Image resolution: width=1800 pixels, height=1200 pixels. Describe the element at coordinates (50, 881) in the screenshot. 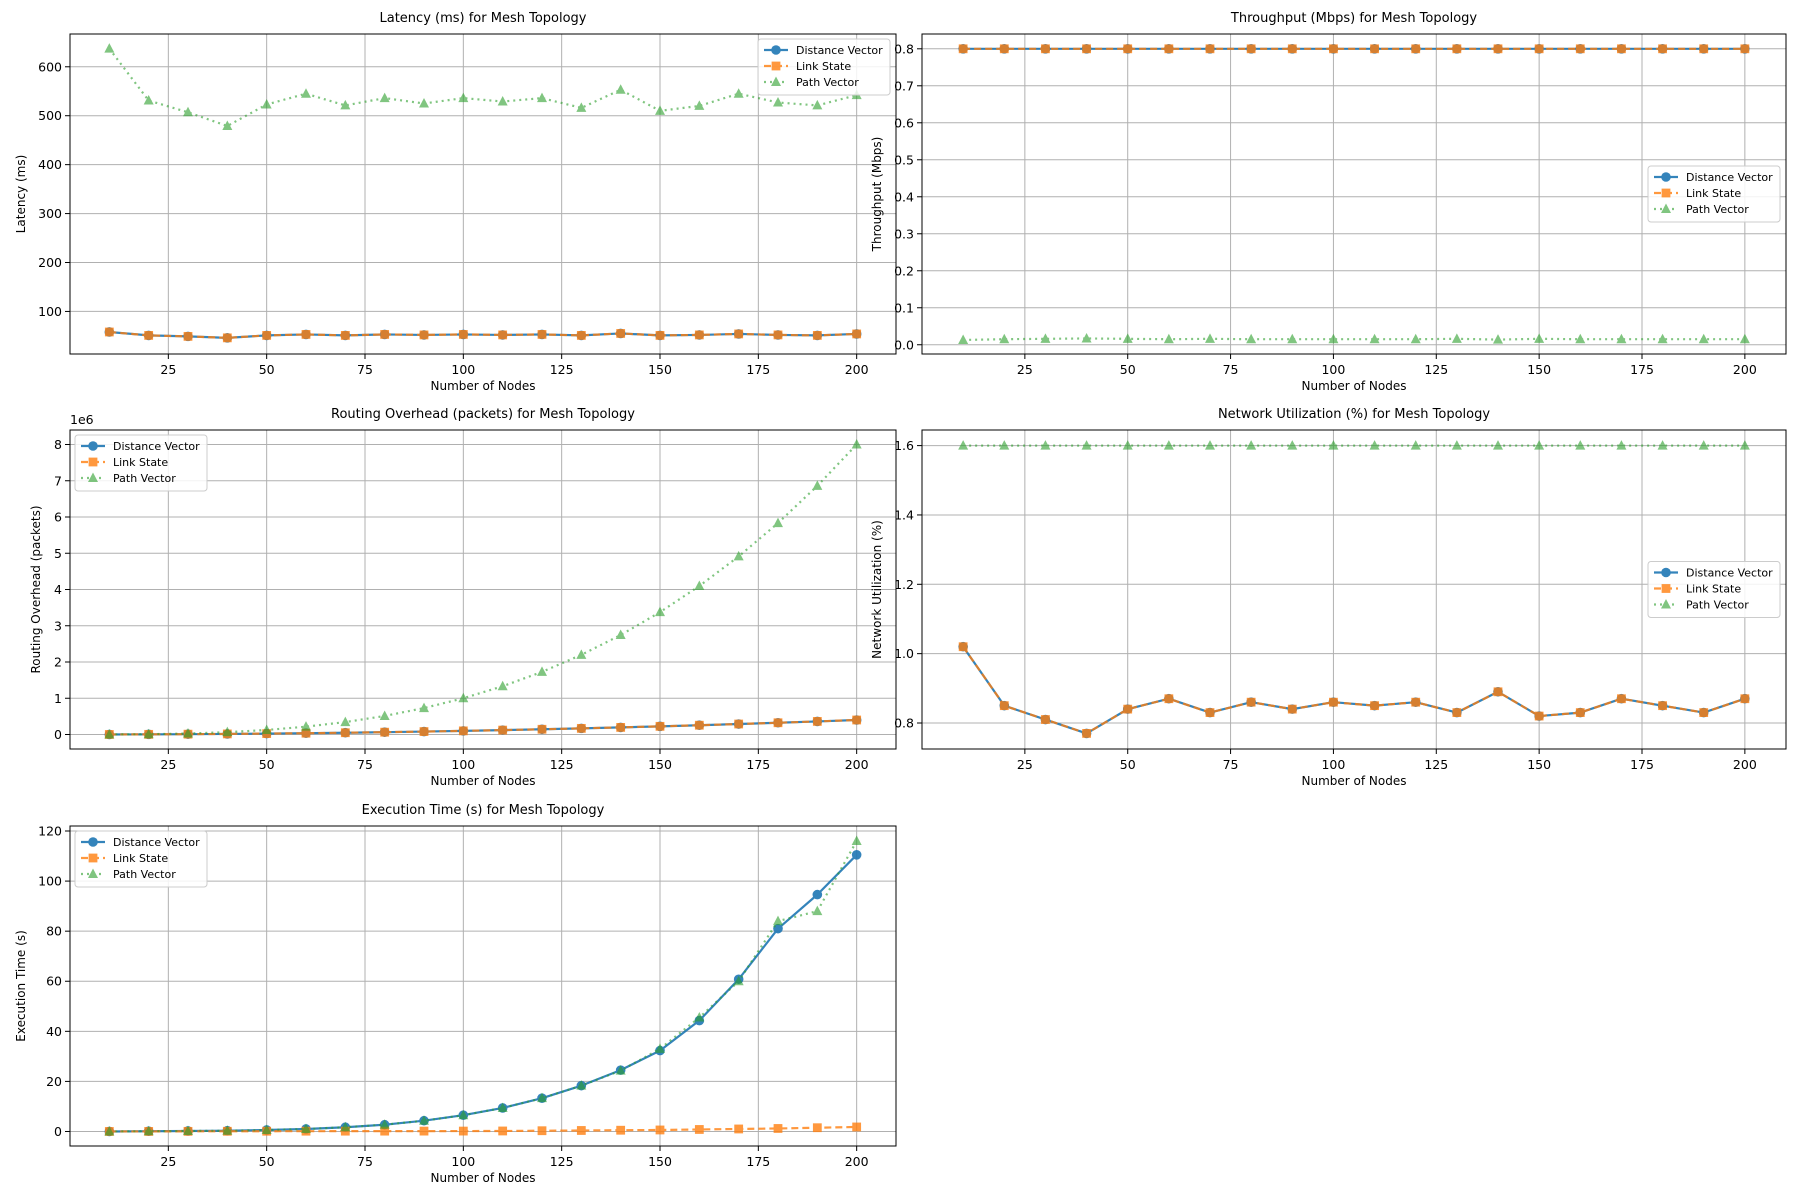

I see `y-tick-label: 100` at that location.